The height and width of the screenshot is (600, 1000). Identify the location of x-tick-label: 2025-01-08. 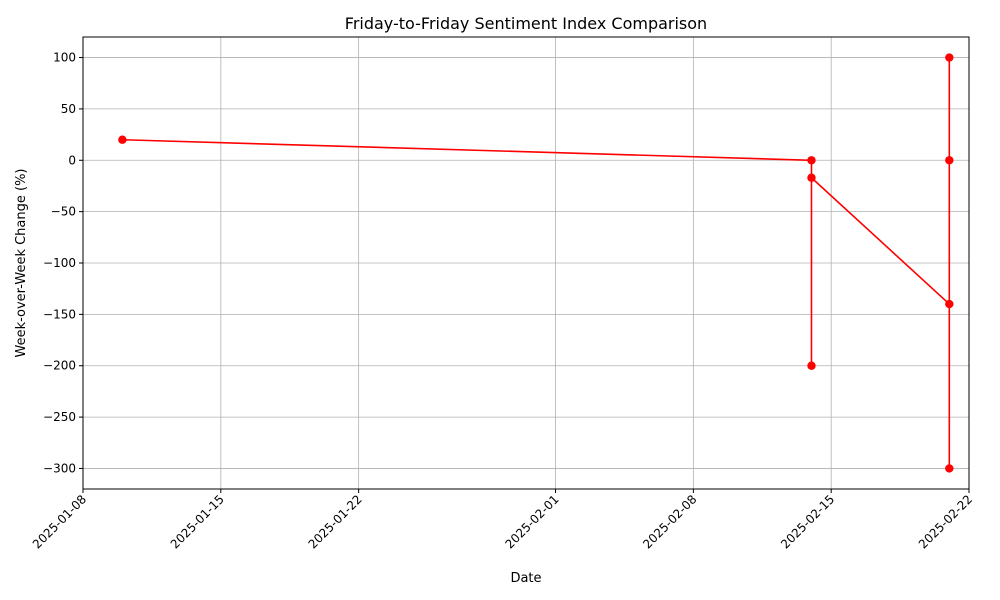
(59, 521).